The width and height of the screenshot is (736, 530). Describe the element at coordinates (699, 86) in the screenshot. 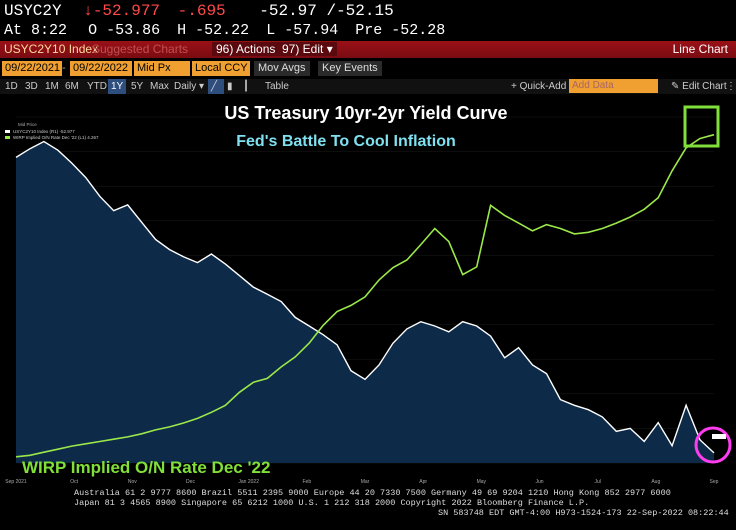

I see `edit-chart-button: ✎ Edit Chart` at that location.